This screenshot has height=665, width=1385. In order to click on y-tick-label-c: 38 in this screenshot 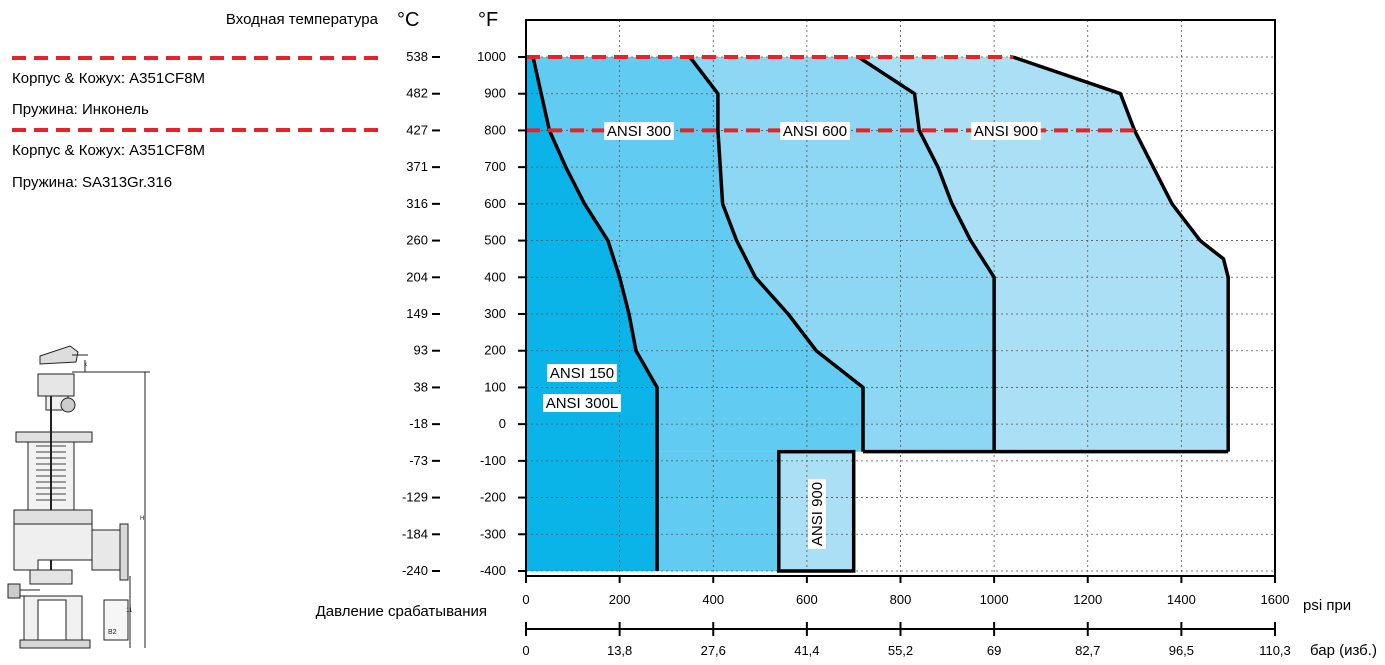, I will do `click(421, 386)`.